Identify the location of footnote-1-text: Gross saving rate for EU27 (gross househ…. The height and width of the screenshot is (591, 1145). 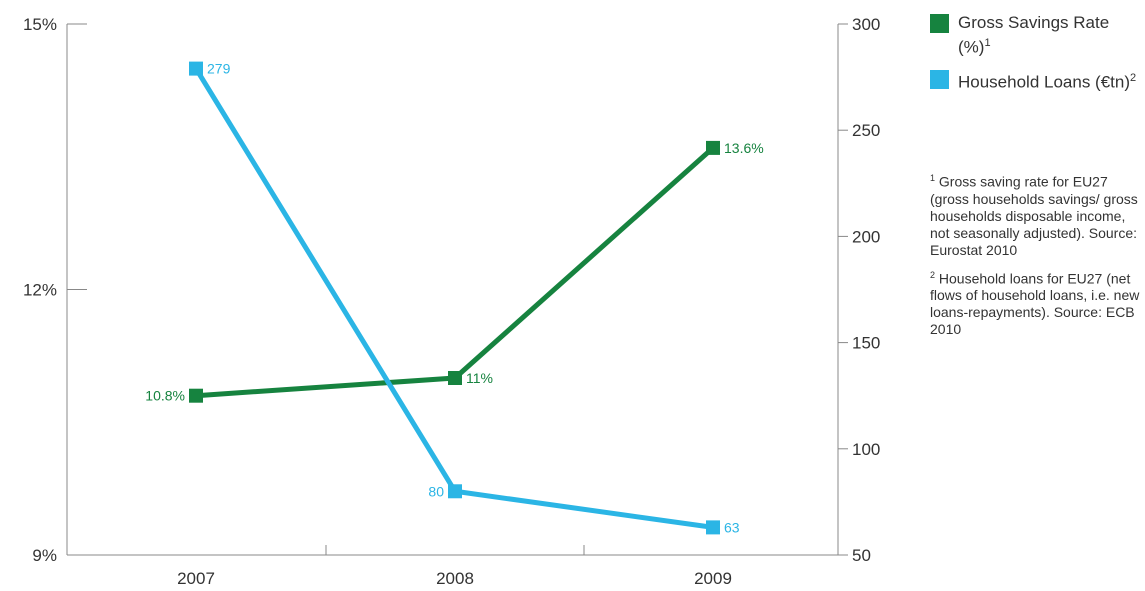
(1034, 215).